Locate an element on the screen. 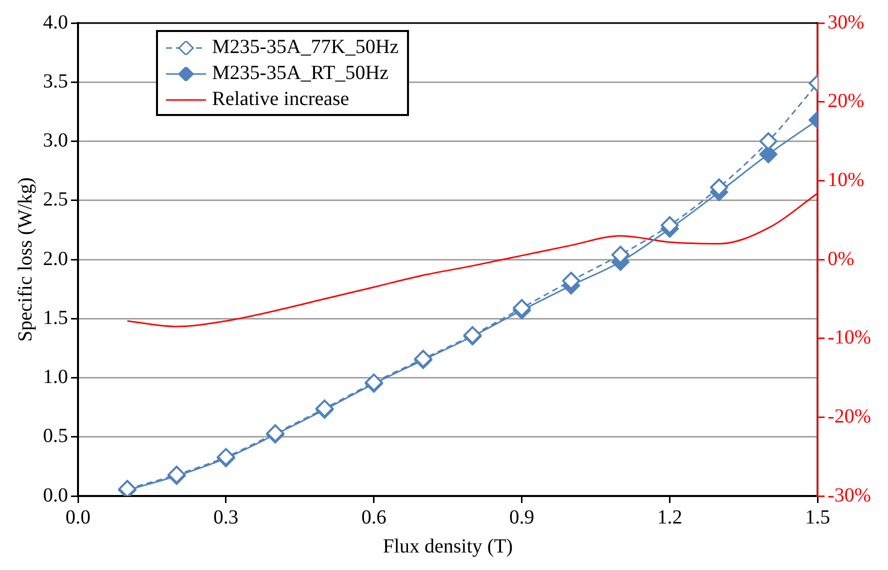  legend-label: M235-35A_77K_50Hz is located at coordinates (305, 47).